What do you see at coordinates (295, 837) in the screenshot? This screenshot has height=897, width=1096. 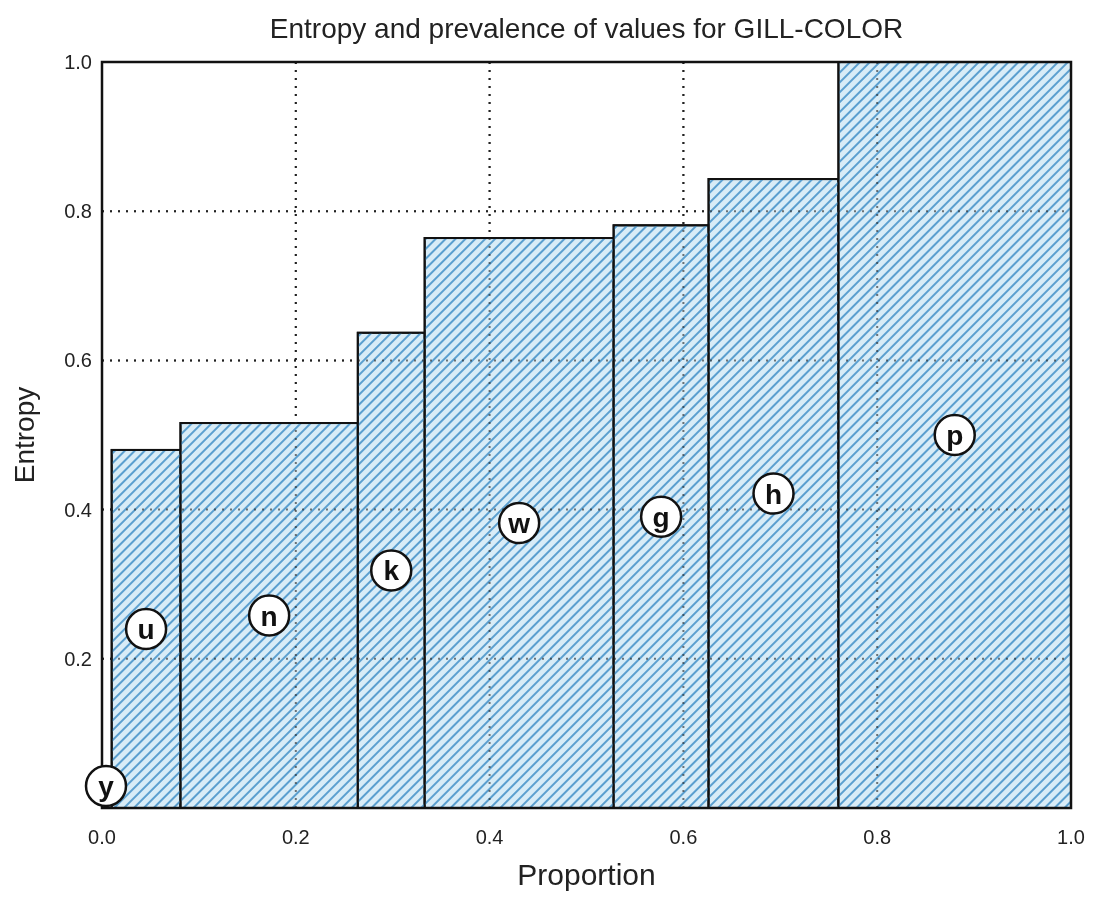 I see `x-tick-label: 0.2` at bounding box center [295, 837].